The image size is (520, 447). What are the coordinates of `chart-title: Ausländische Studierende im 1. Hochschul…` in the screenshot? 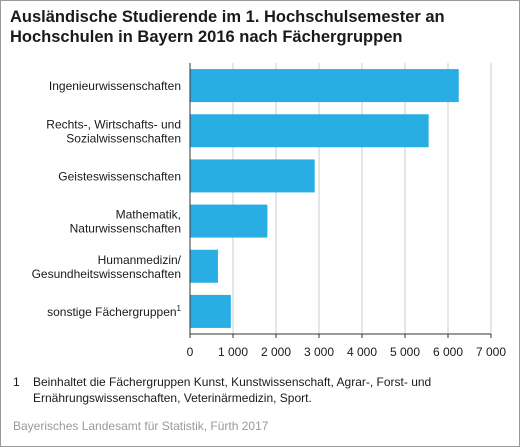 It's located at (260, 27).